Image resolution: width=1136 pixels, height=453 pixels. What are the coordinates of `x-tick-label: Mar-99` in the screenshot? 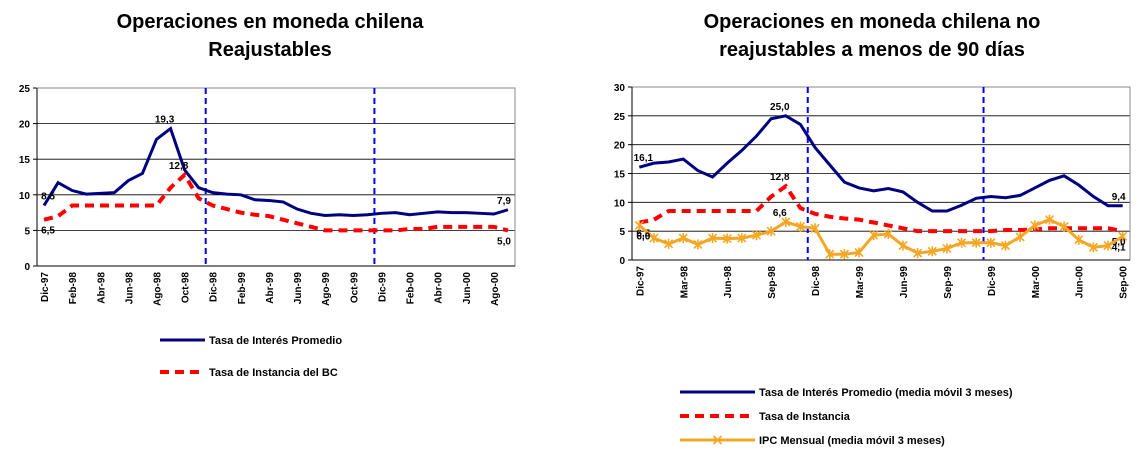 It's located at (860, 282).